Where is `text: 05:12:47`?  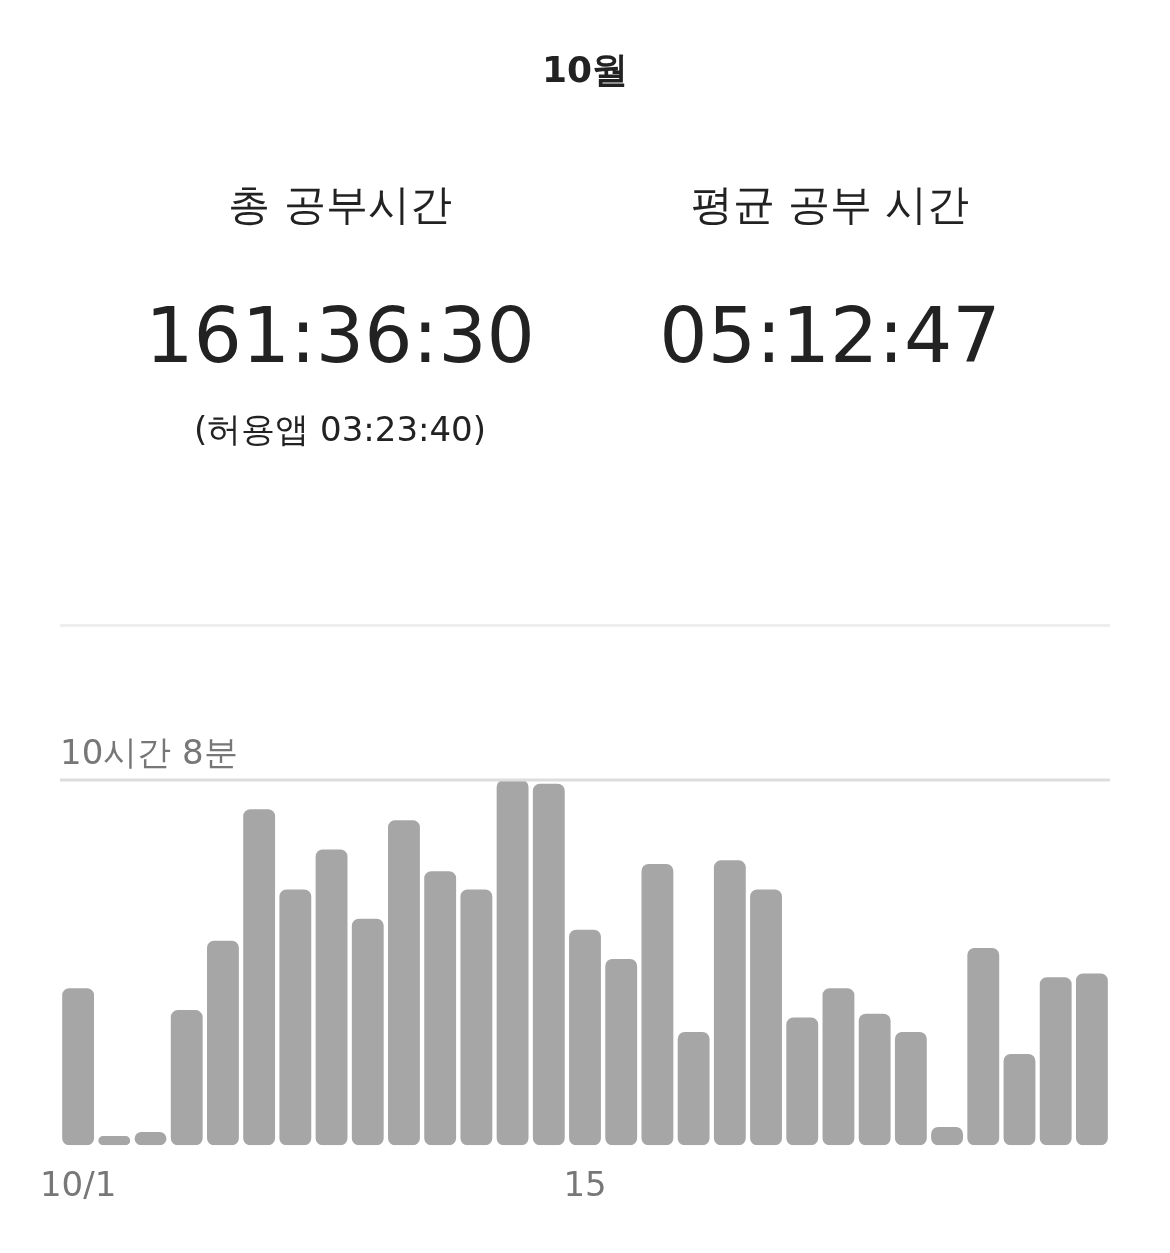 text: 05:12:47 is located at coordinates (830, 335).